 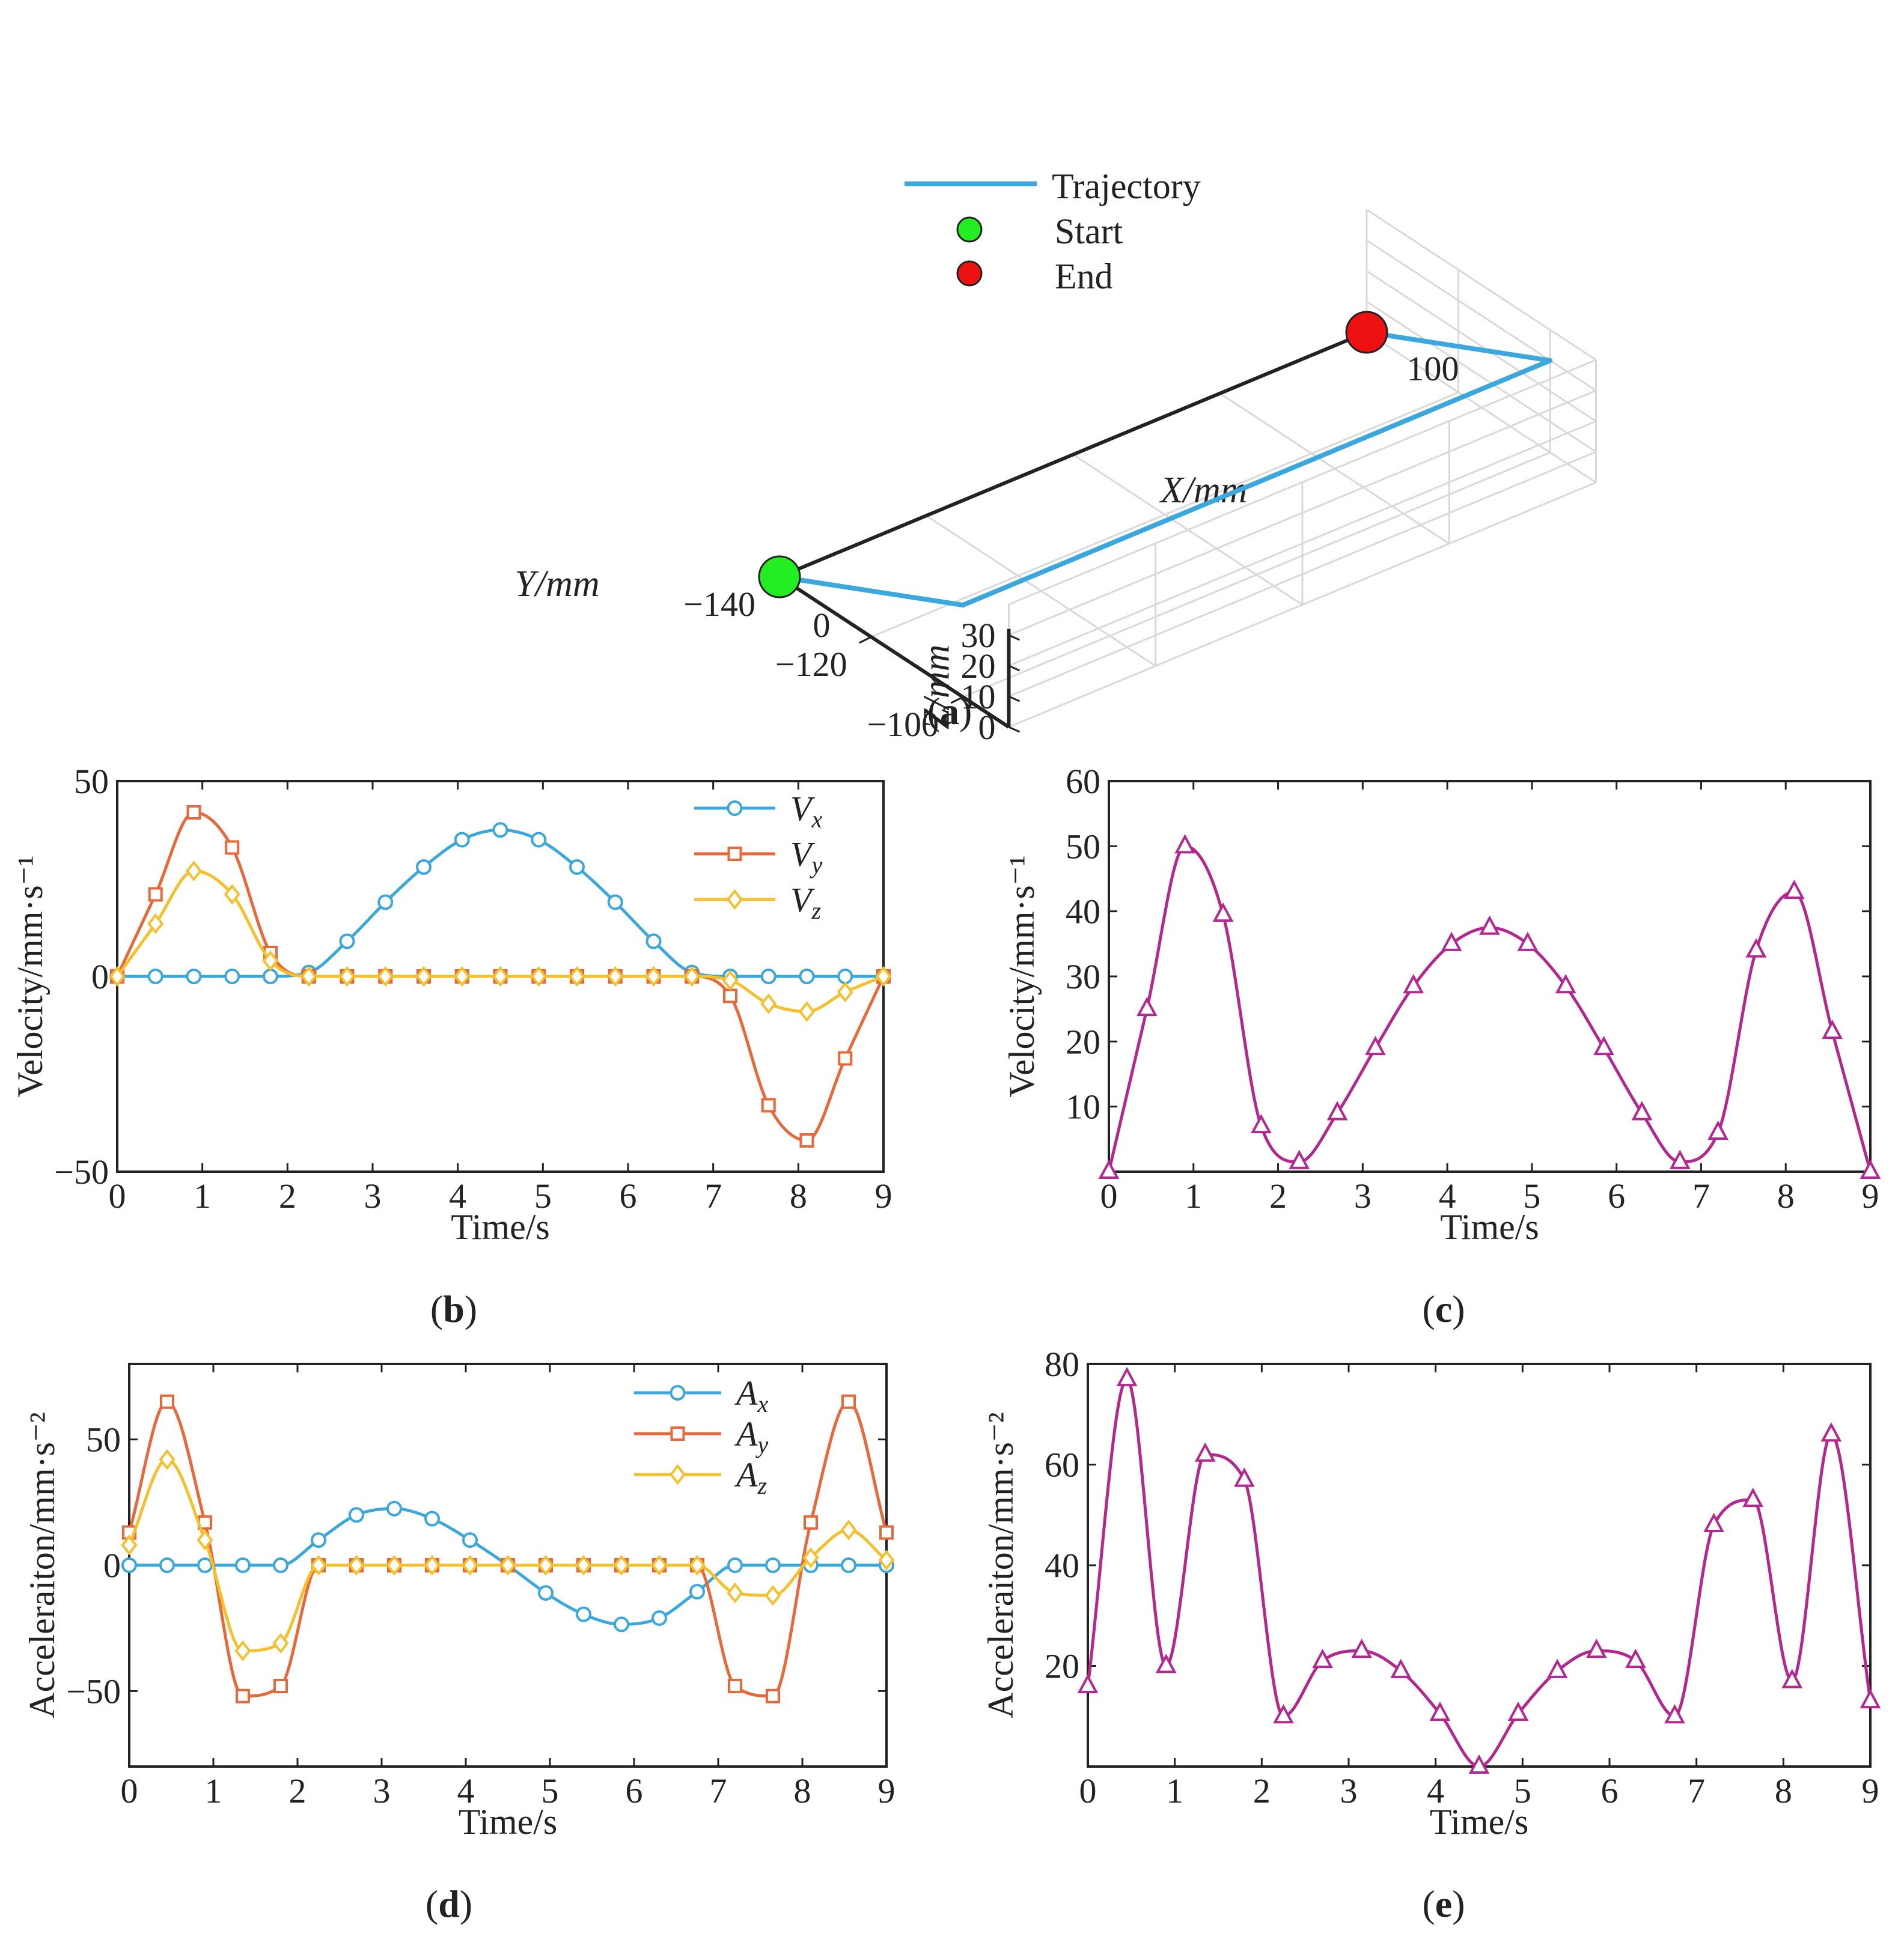 What do you see at coordinates (1022, 977) in the screenshot?
I see `y-axis-label: Velocity/mm·s⁻¹` at bounding box center [1022, 977].